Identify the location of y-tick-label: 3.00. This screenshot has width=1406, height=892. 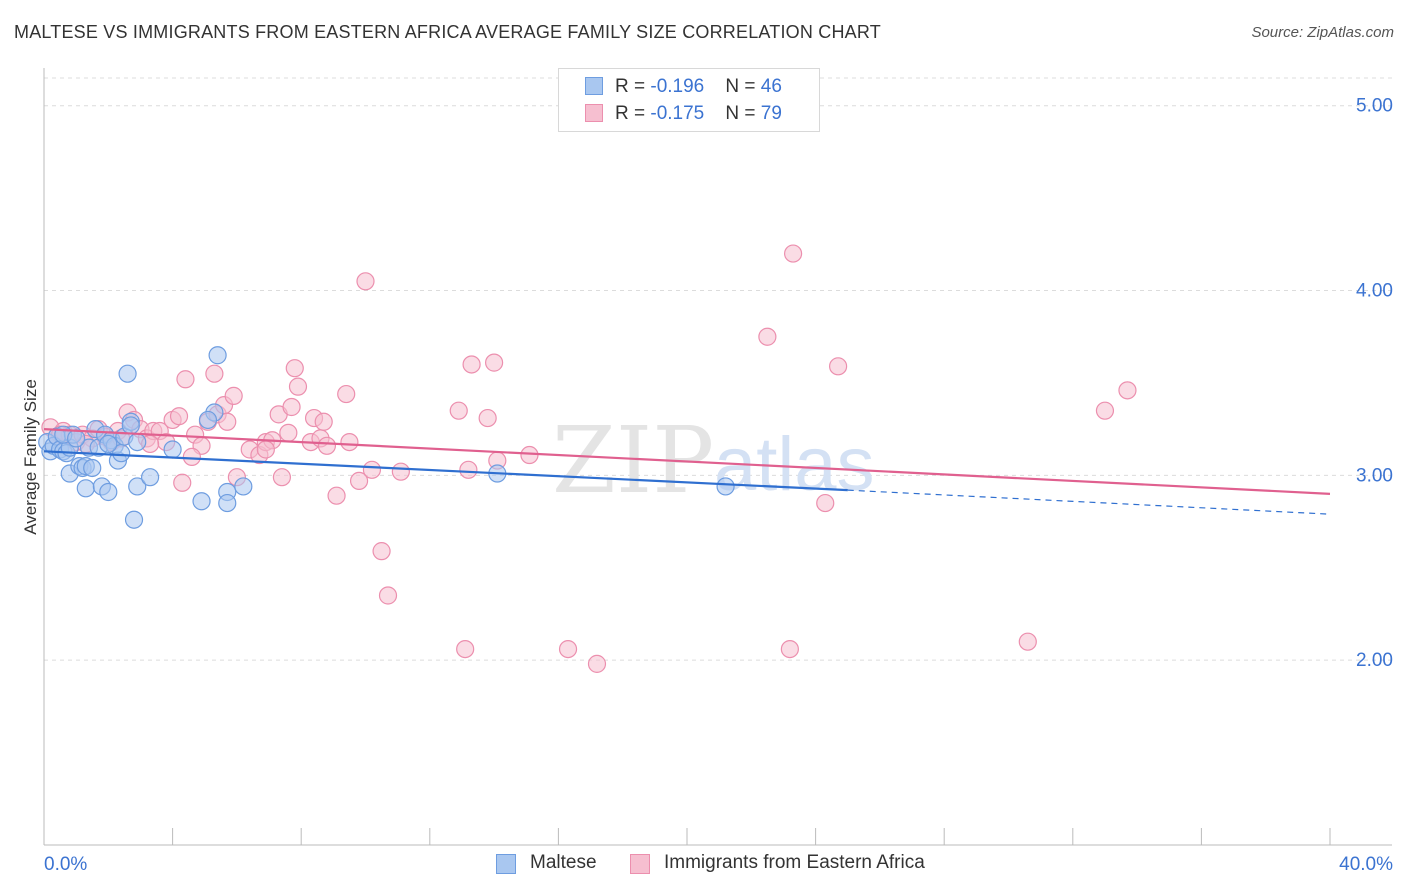
(1374, 475).